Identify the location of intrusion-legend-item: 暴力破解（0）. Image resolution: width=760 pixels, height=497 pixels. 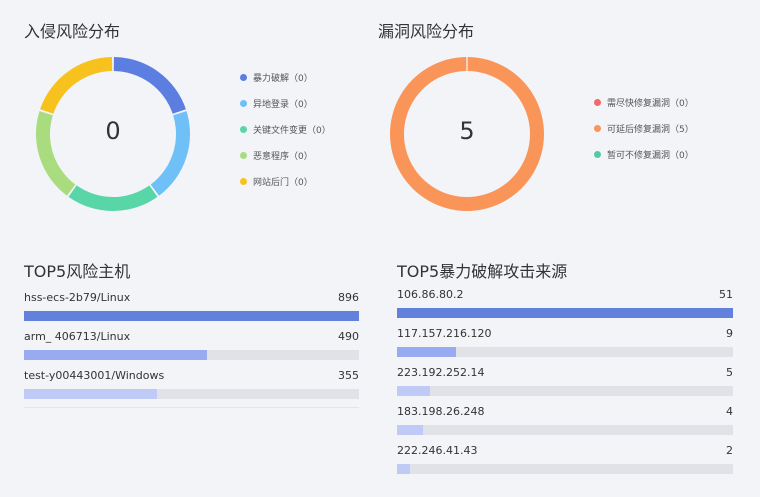
(285, 77).